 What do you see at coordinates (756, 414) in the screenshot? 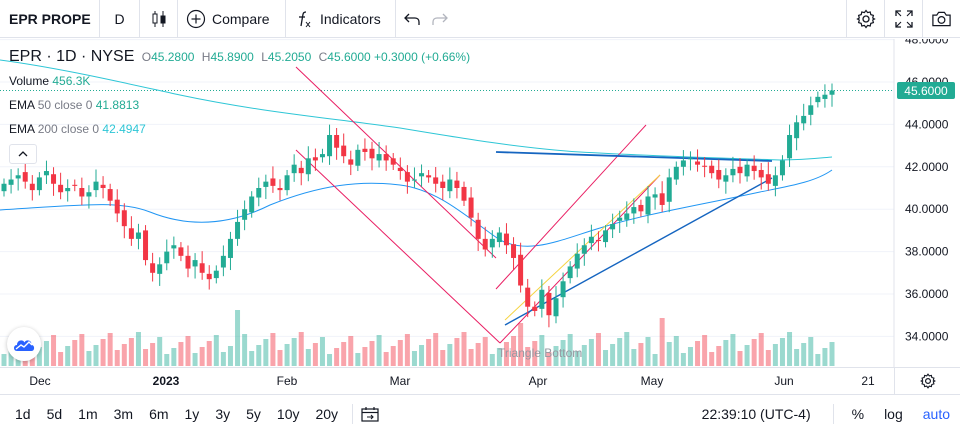
I see `timezone-clock: 22:39:10 (UTC-4)` at bounding box center [756, 414].